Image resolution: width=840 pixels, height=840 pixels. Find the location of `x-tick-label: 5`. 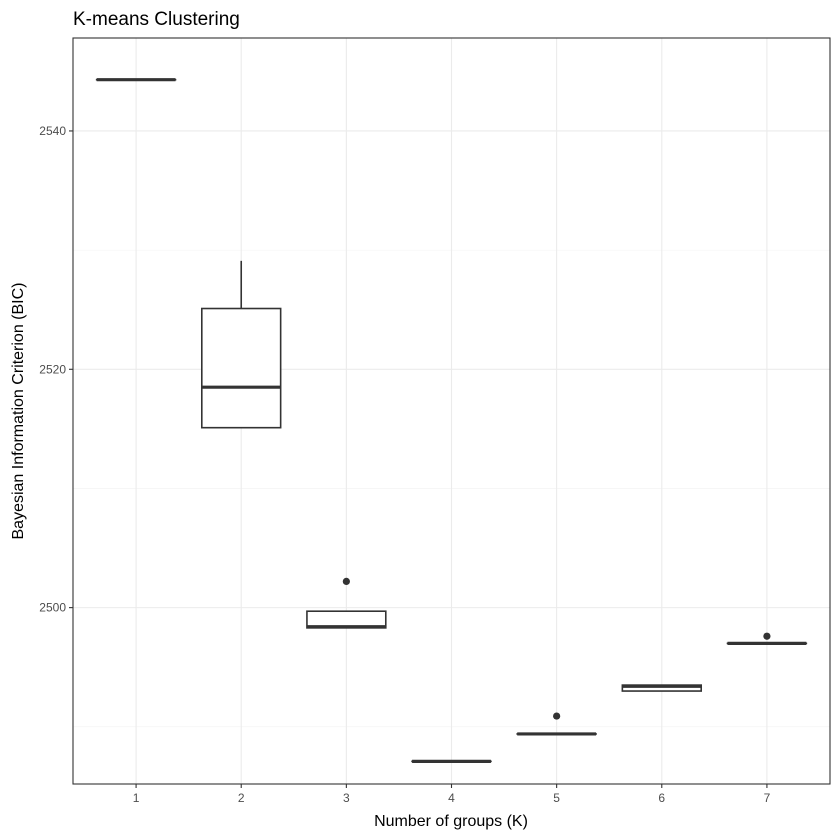

x-tick-label: 5 is located at coordinates (556, 798).